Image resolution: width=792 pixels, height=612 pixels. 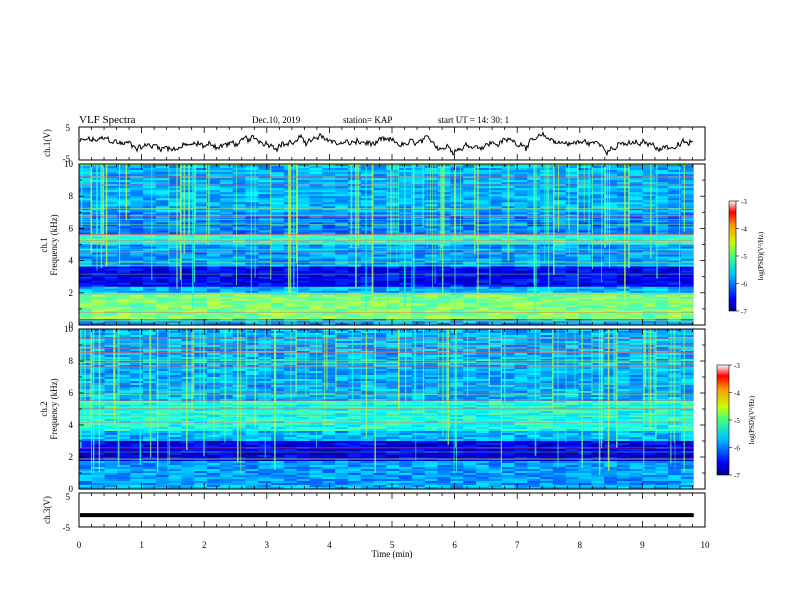 What do you see at coordinates (374, 143) in the screenshot?
I see `ch1-waveform-panel: 5 -5 ch.1(V)` at bounding box center [374, 143].